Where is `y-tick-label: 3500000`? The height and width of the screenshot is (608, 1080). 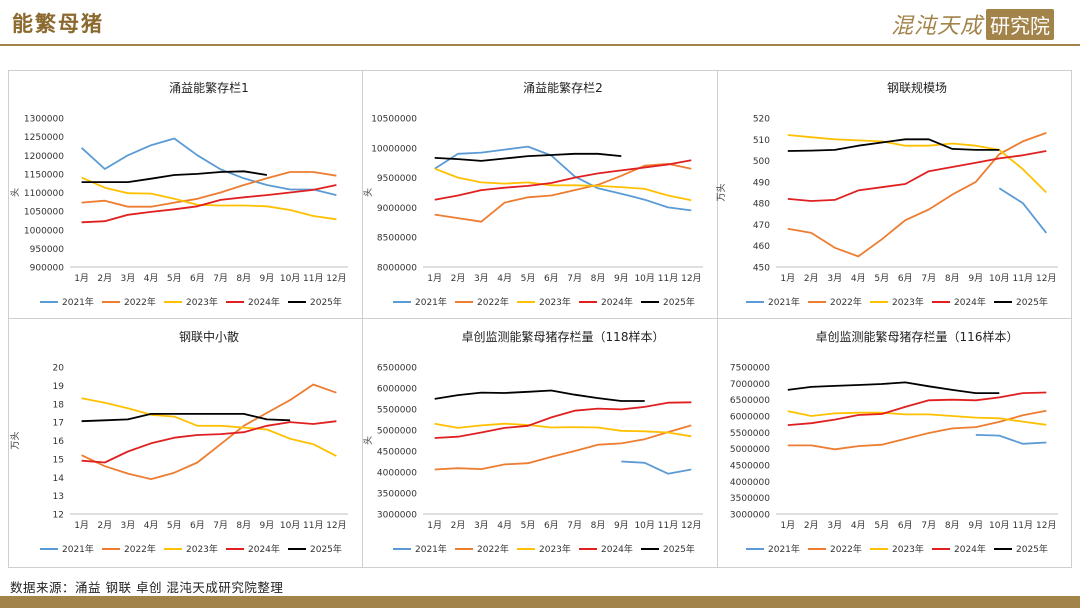 y-tick-label: 3500000 is located at coordinates (397, 495).